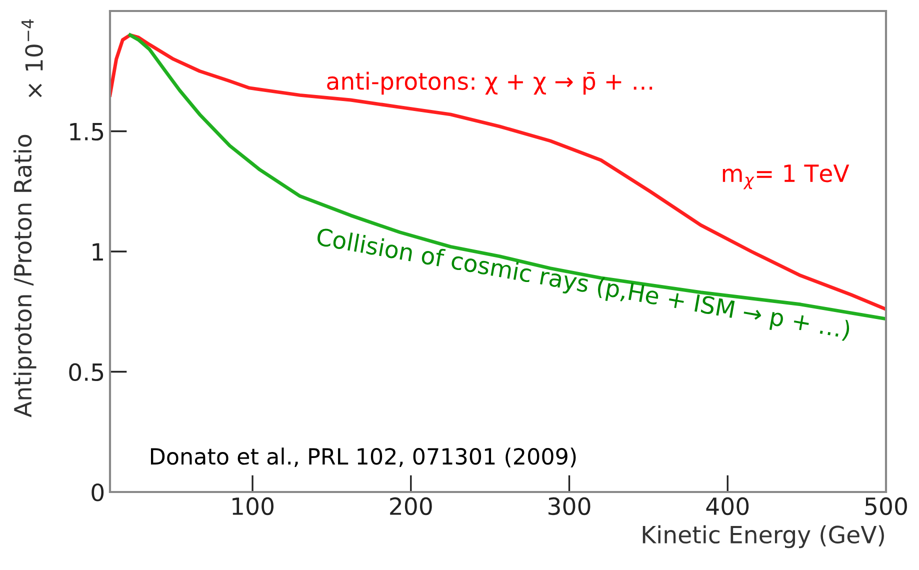 This screenshot has width=919, height=570. Describe the element at coordinates (727, 506) in the screenshot. I see `x-tick-label: 400` at that location.